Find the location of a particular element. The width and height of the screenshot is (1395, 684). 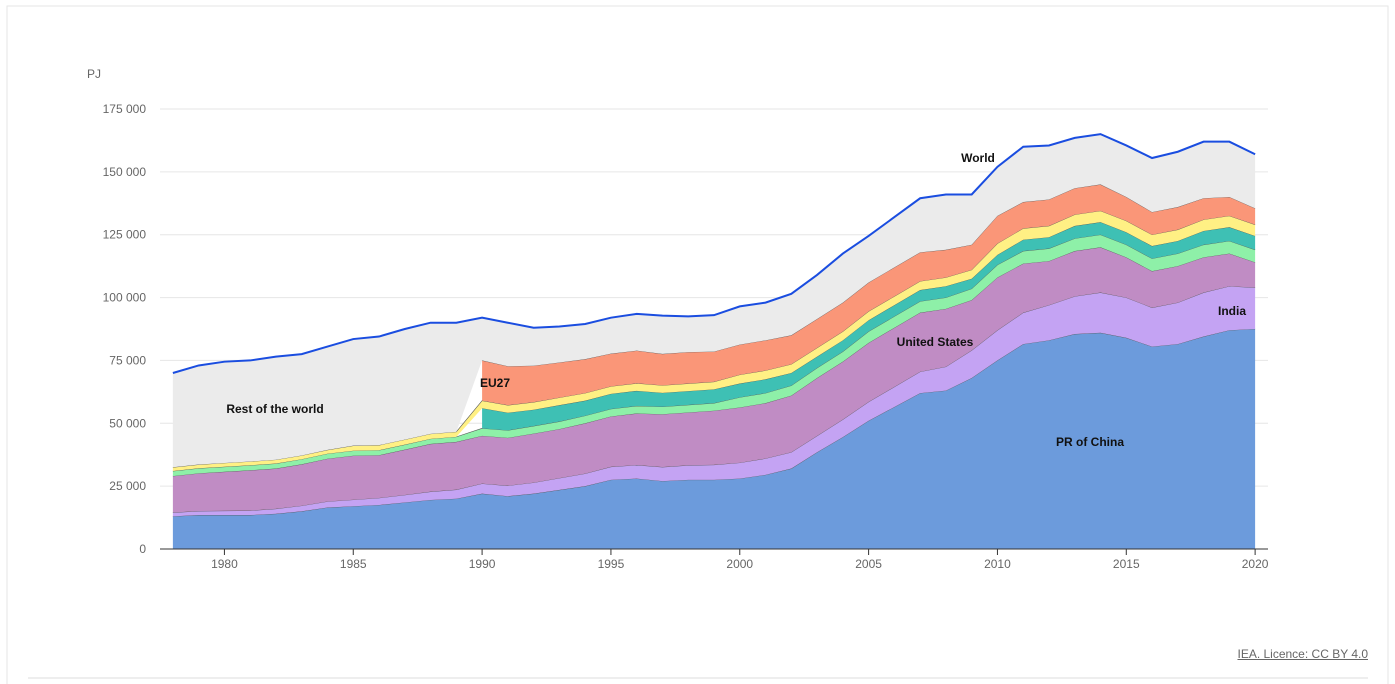

series-label: World is located at coordinates (978, 158).